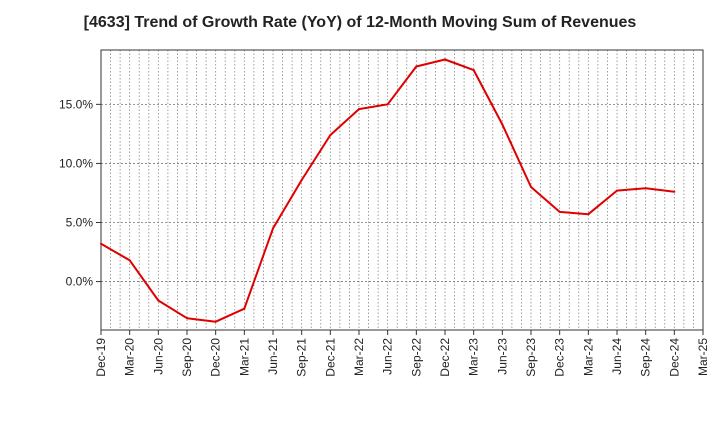 The image size is (720, 440). Describe the element at coordinates (76, 104) in the screenshot. I see `y-tick-label: 15.0%` at that location.